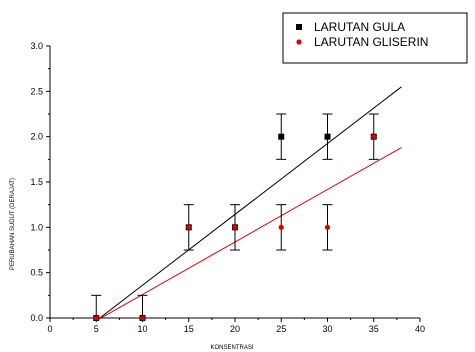  Describe the element at coordinates (231, 348) in the screenshot. I see `x-axis-title: KONSENTRASI` at that location.